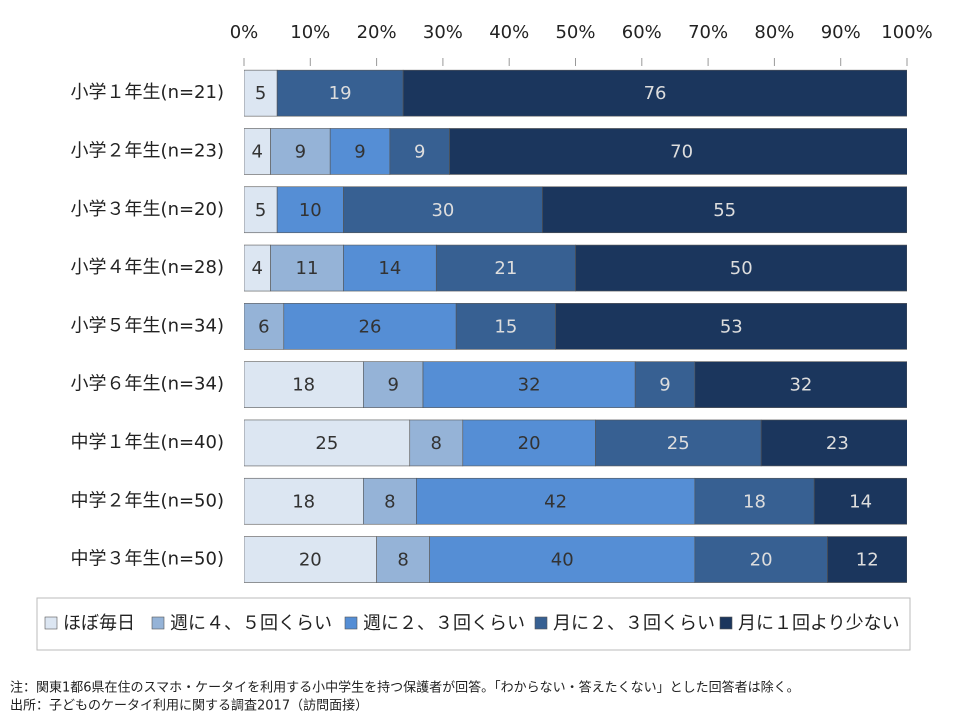 The height and width of the screenshot is (720, 960). I want to click on data-label: 55, so click(724, 210).